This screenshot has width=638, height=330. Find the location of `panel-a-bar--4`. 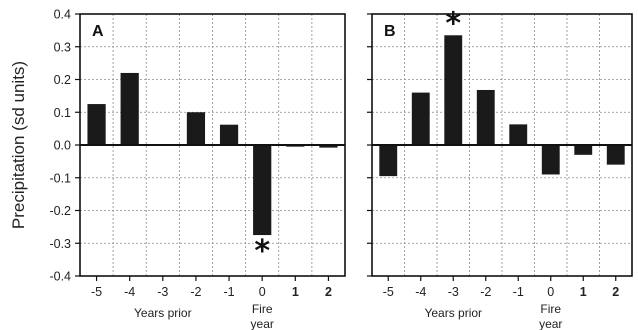

panel-a-bar--4 is located at coordinates (129, 108).